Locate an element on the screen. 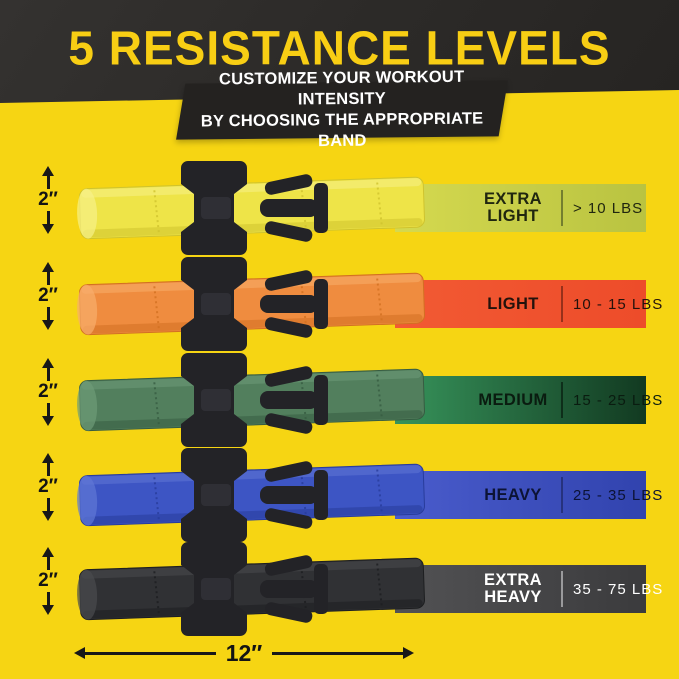 This screenshot has width=679, height=679. resistance-level-label: EXTRA LIGHT is located at coordinates (513, 207).